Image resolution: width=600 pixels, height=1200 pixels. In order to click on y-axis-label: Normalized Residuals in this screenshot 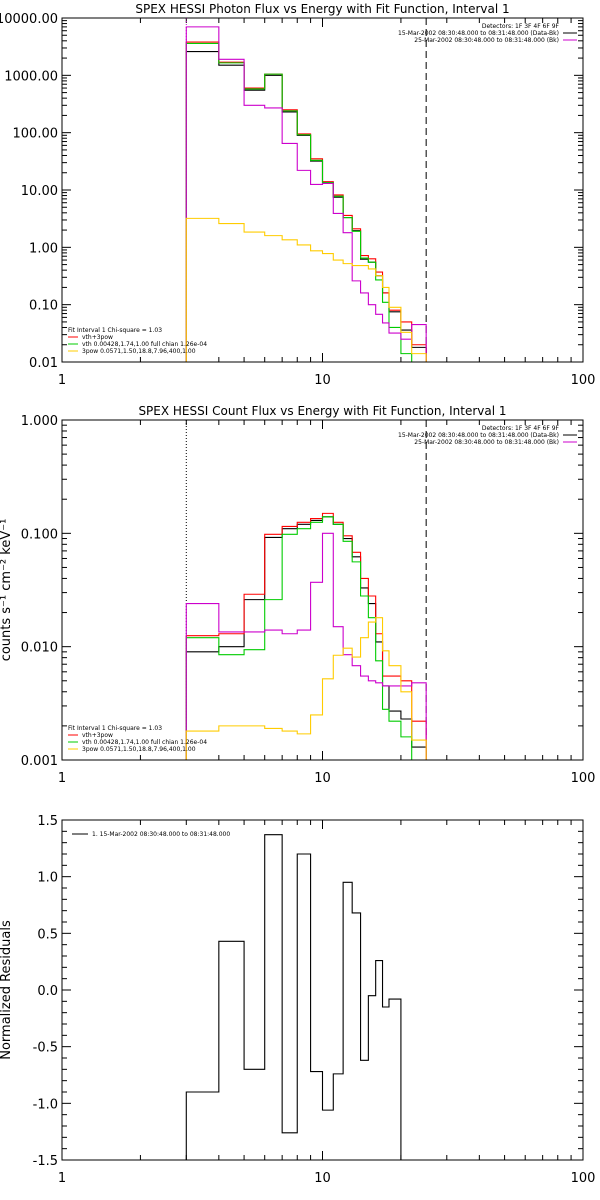, I will do `click(7, 990)`.